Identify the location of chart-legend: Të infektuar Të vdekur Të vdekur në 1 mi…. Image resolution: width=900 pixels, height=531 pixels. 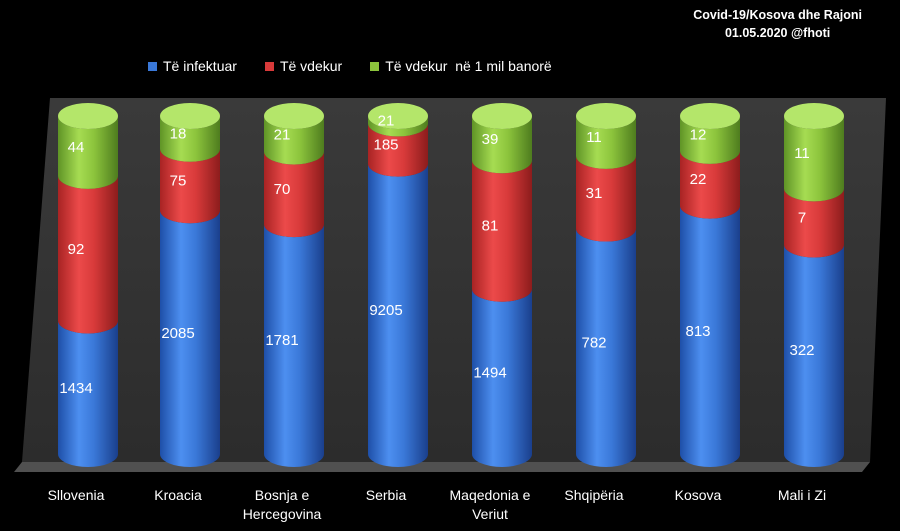
(350, 66).